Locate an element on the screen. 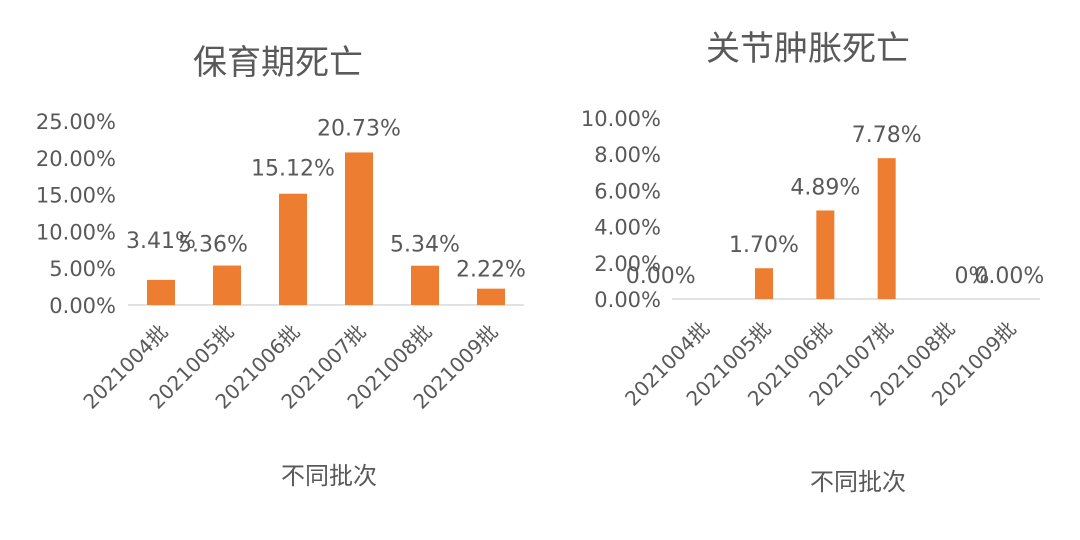  chart-title: 关节肿胀死亡 is located at coordinates (808, 49).